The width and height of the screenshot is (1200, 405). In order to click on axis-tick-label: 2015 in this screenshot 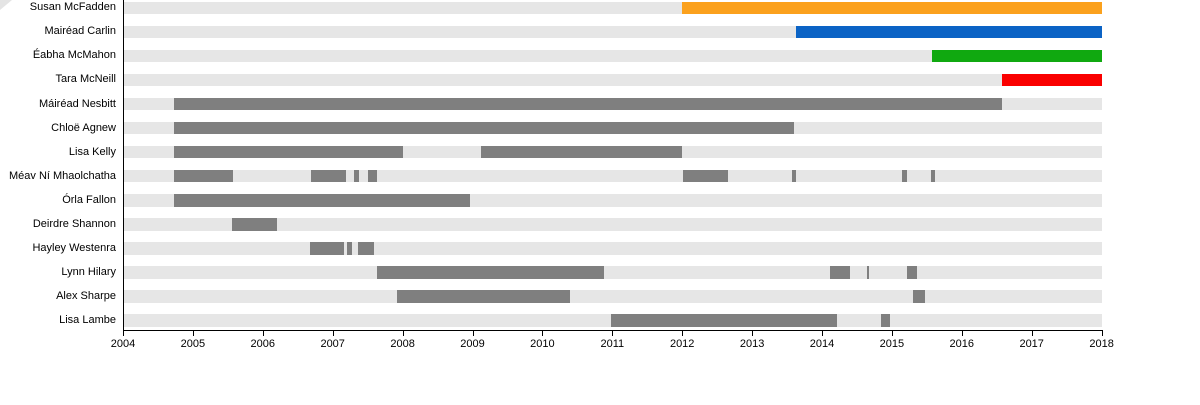, I will do `click(892, 344)`.